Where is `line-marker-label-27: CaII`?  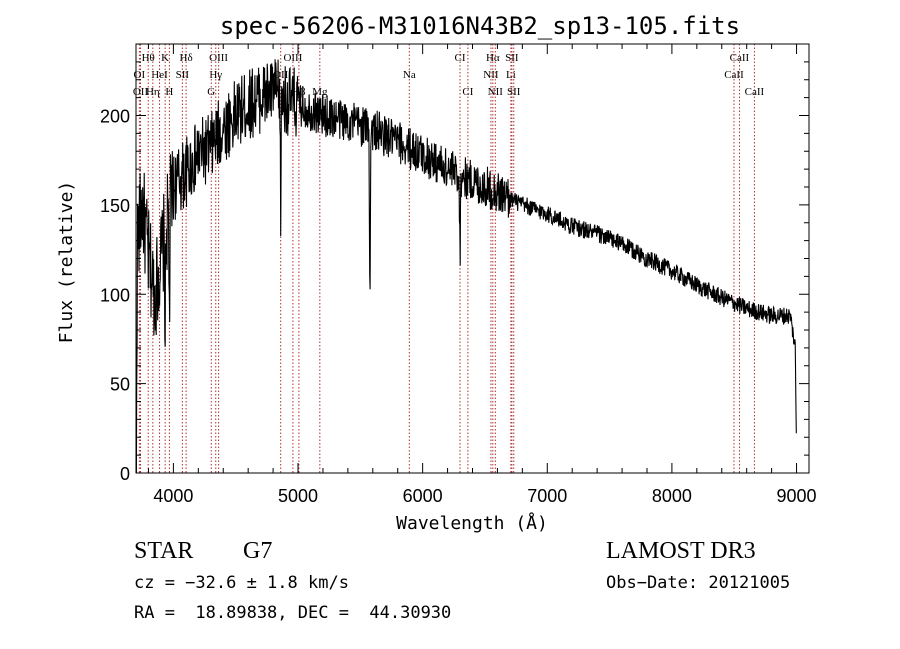
line-marker-label-27: CaII is located at coordinates (755, 92).